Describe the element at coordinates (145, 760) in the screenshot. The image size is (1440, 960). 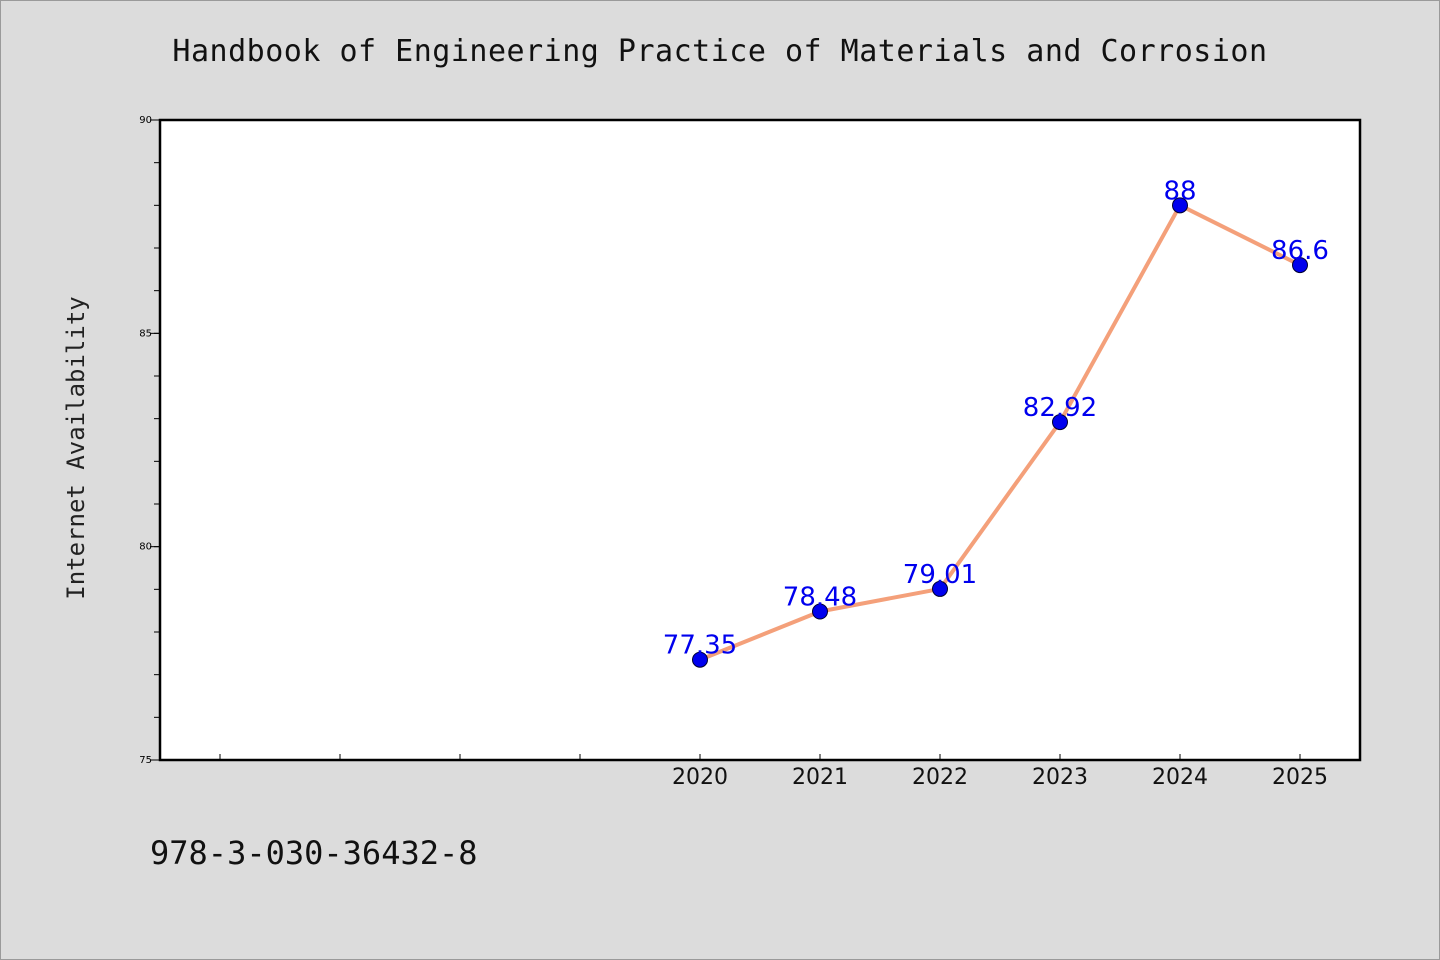
I see `y-tick-label: 75` at that location.